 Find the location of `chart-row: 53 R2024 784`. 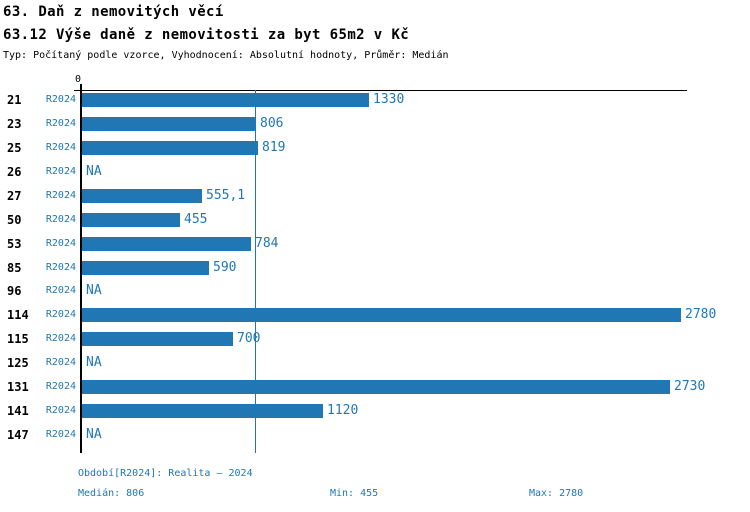

chart-row: 53 R2024 784 is located at coordinates (375, 244).